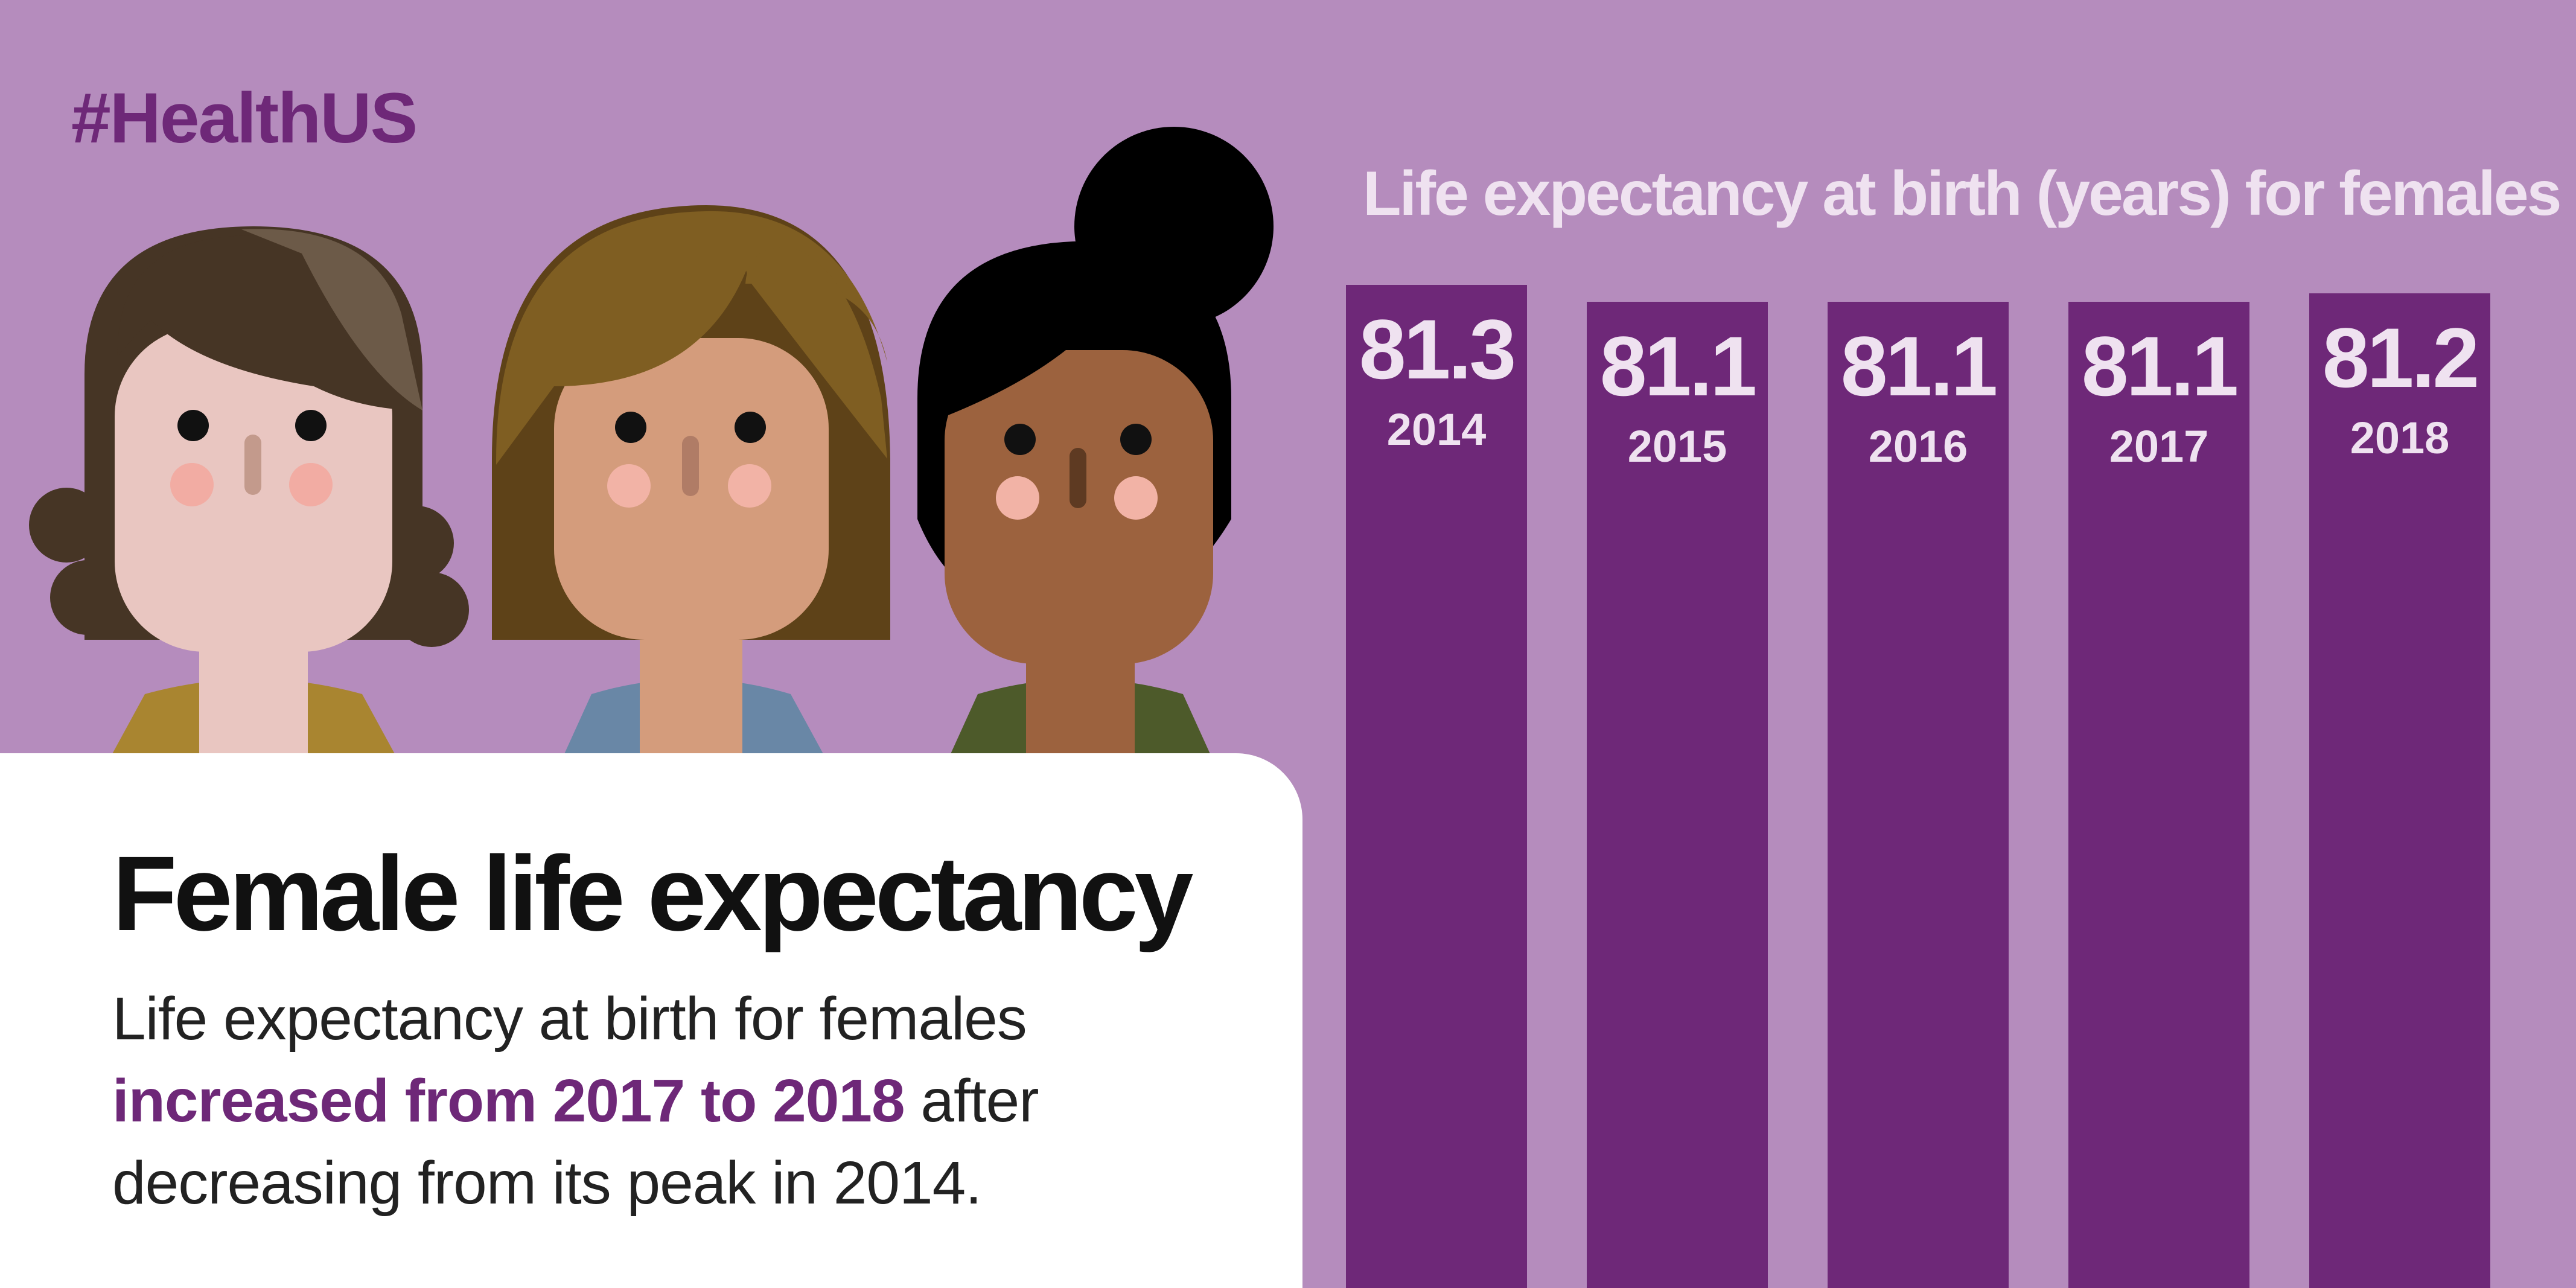 This screenshot has width=2576, height=1288. What do you see at coordinates (2159, 366) in the screenshot?
I see `bar-value-label-2017: 81.1` at bounding box center [2159, 366].